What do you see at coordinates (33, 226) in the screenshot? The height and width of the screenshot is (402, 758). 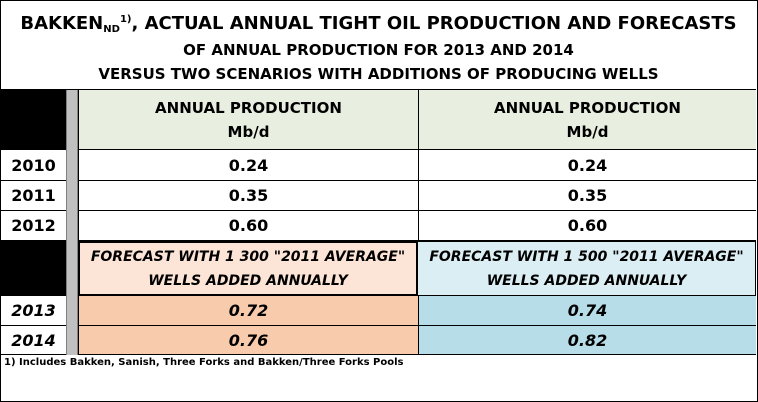 I see `year-cell: 2012` at bounding box center [33, 226].